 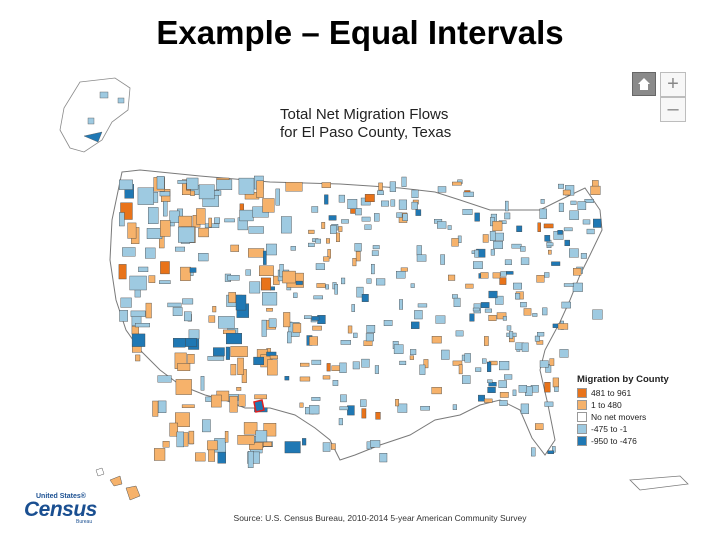 What do you see at coordinates (619, 417) in the screenshot?
I see `legend-label: No net movers` at bounding box center [619, 417].